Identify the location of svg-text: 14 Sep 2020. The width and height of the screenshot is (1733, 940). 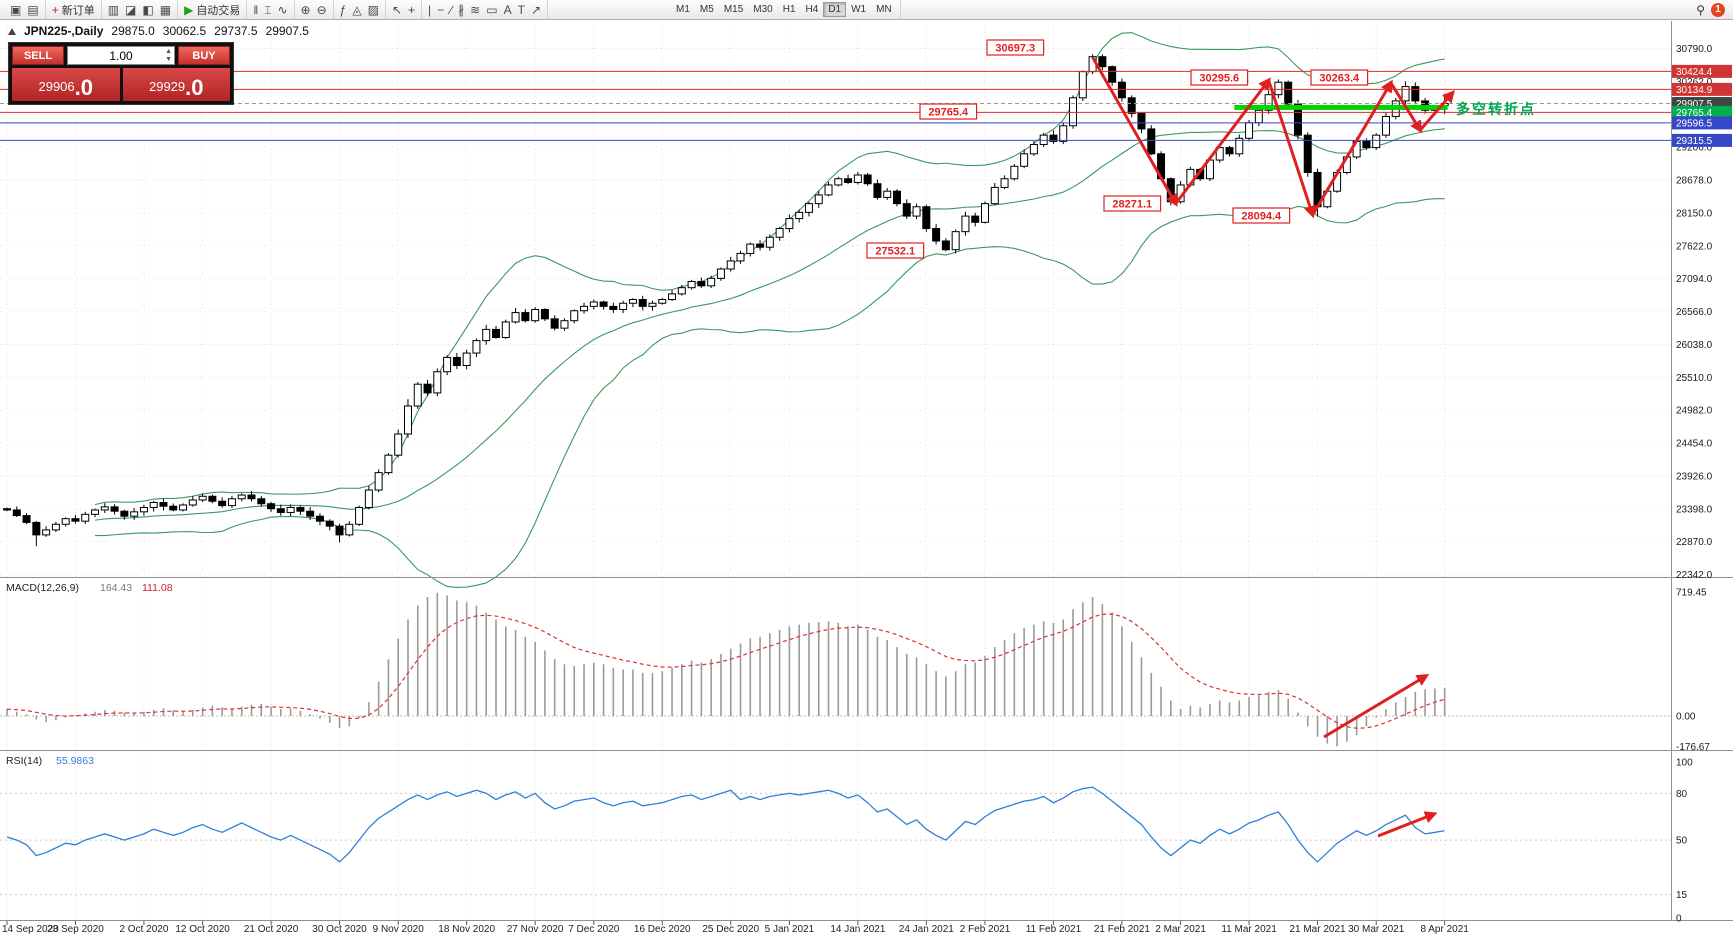
(30, 929).